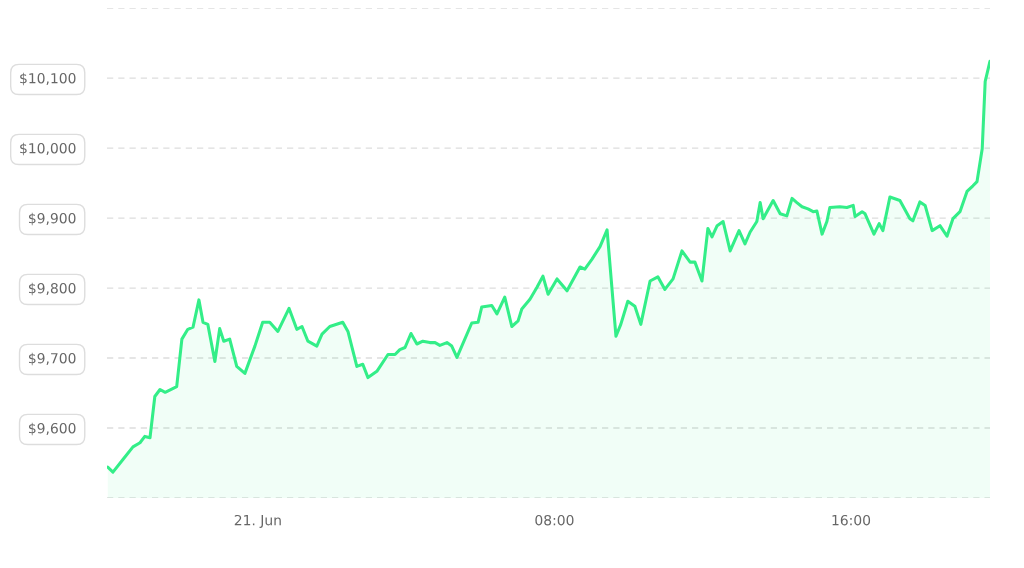 The width and height of the screenshot is (1024, 568). What do you see at coordinates (257, 521) in the screenshot?
I see `x-tick-label: 21. Jun` at bounding box center [257, 521].